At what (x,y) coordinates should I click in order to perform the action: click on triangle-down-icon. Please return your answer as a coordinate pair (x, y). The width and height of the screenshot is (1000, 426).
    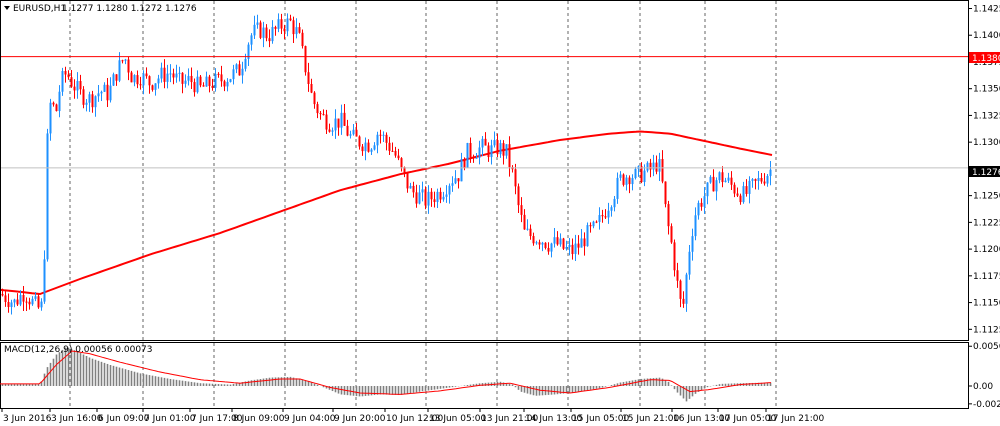
    Looking at the image, I should click on (7, 8).